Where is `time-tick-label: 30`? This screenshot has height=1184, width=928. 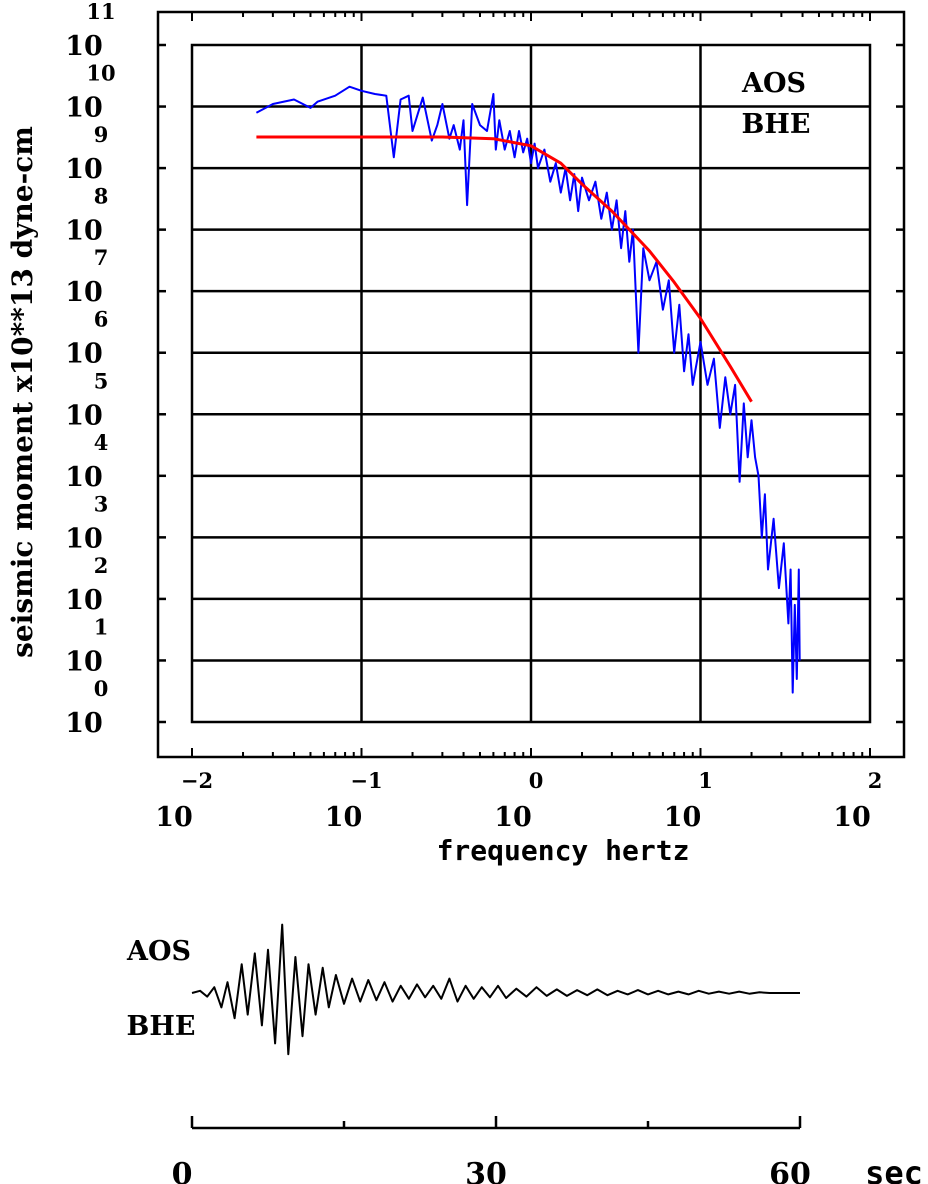 time-tick-label: 30 is located at coordinates (486, 1170).